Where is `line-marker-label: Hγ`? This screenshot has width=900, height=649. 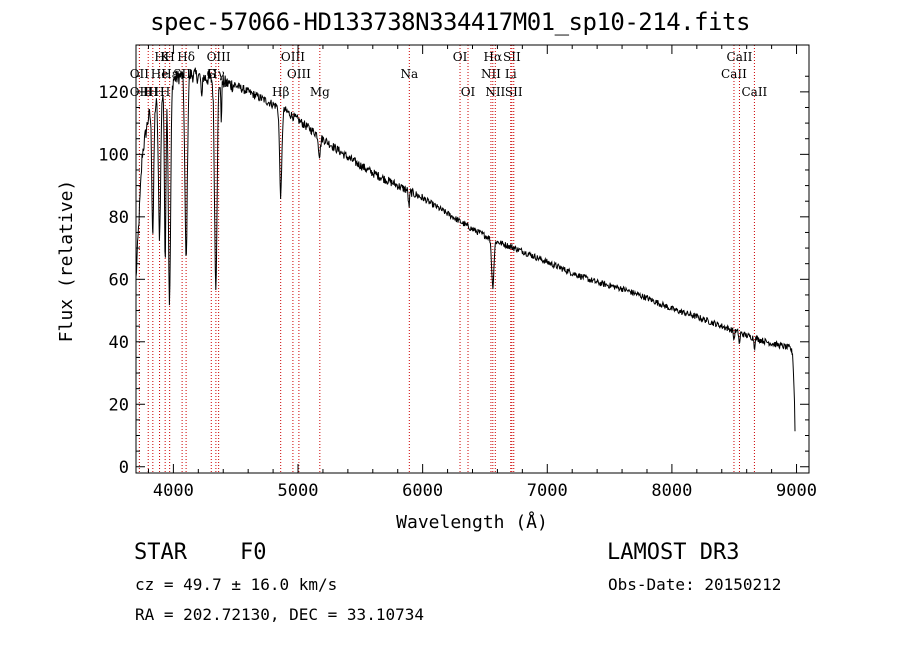
line-marker-label: Hγ is located at coordinates (216, 74).